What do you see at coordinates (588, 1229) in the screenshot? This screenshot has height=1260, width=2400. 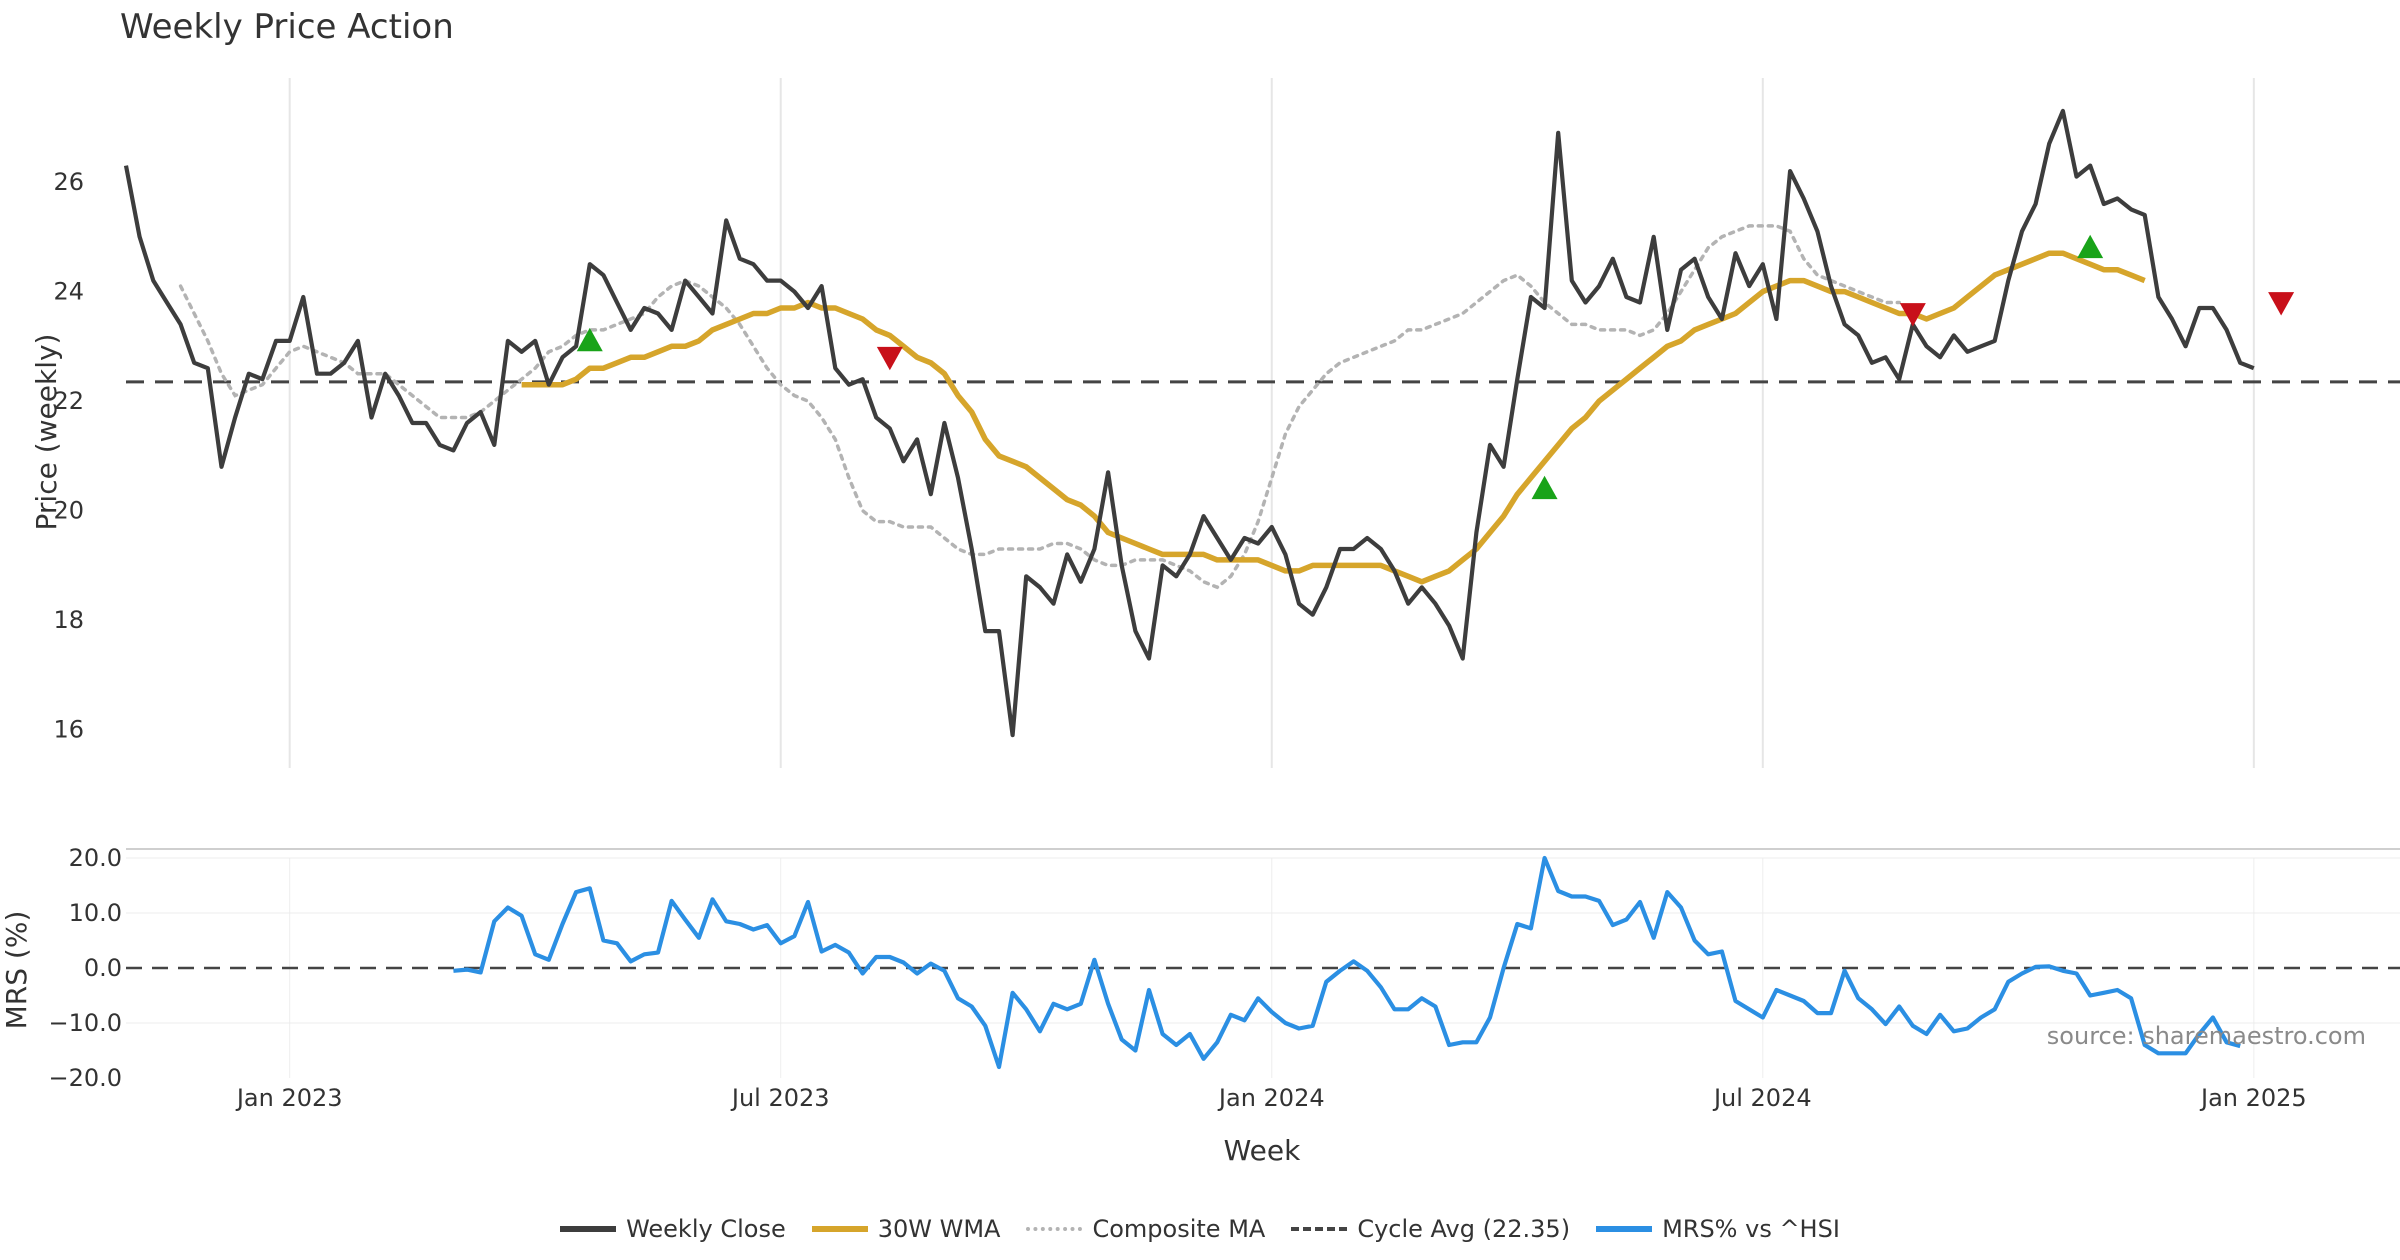 I see `legend-swatch-weekly-close` at bounding box center [588, 1229].